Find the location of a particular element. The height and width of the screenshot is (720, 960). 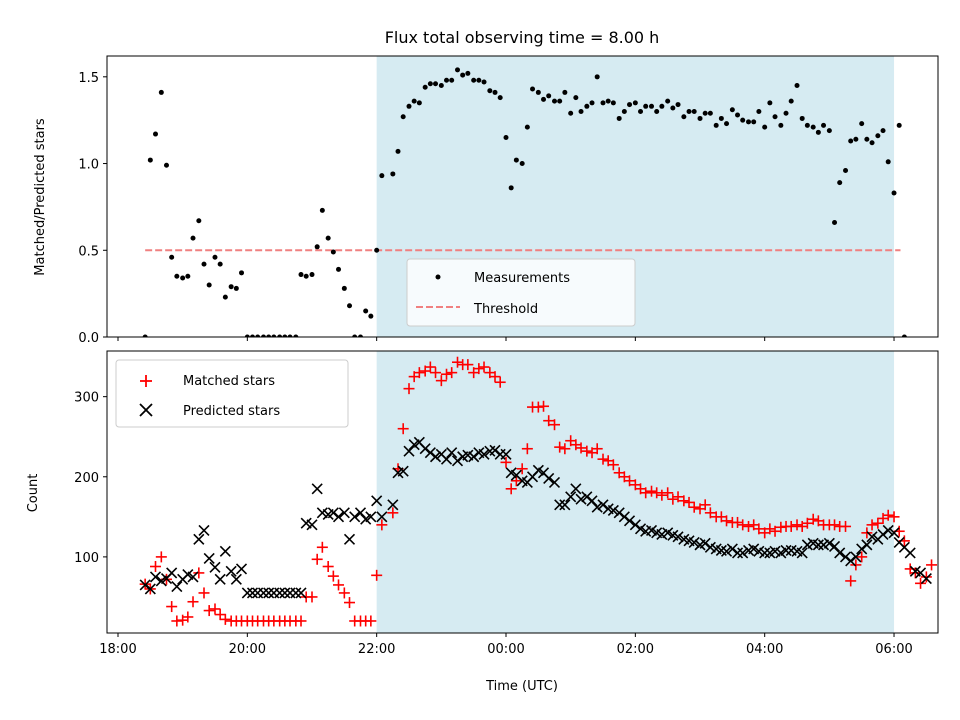

x-tick-label: 04:00 is located at coordinates (764, 649).